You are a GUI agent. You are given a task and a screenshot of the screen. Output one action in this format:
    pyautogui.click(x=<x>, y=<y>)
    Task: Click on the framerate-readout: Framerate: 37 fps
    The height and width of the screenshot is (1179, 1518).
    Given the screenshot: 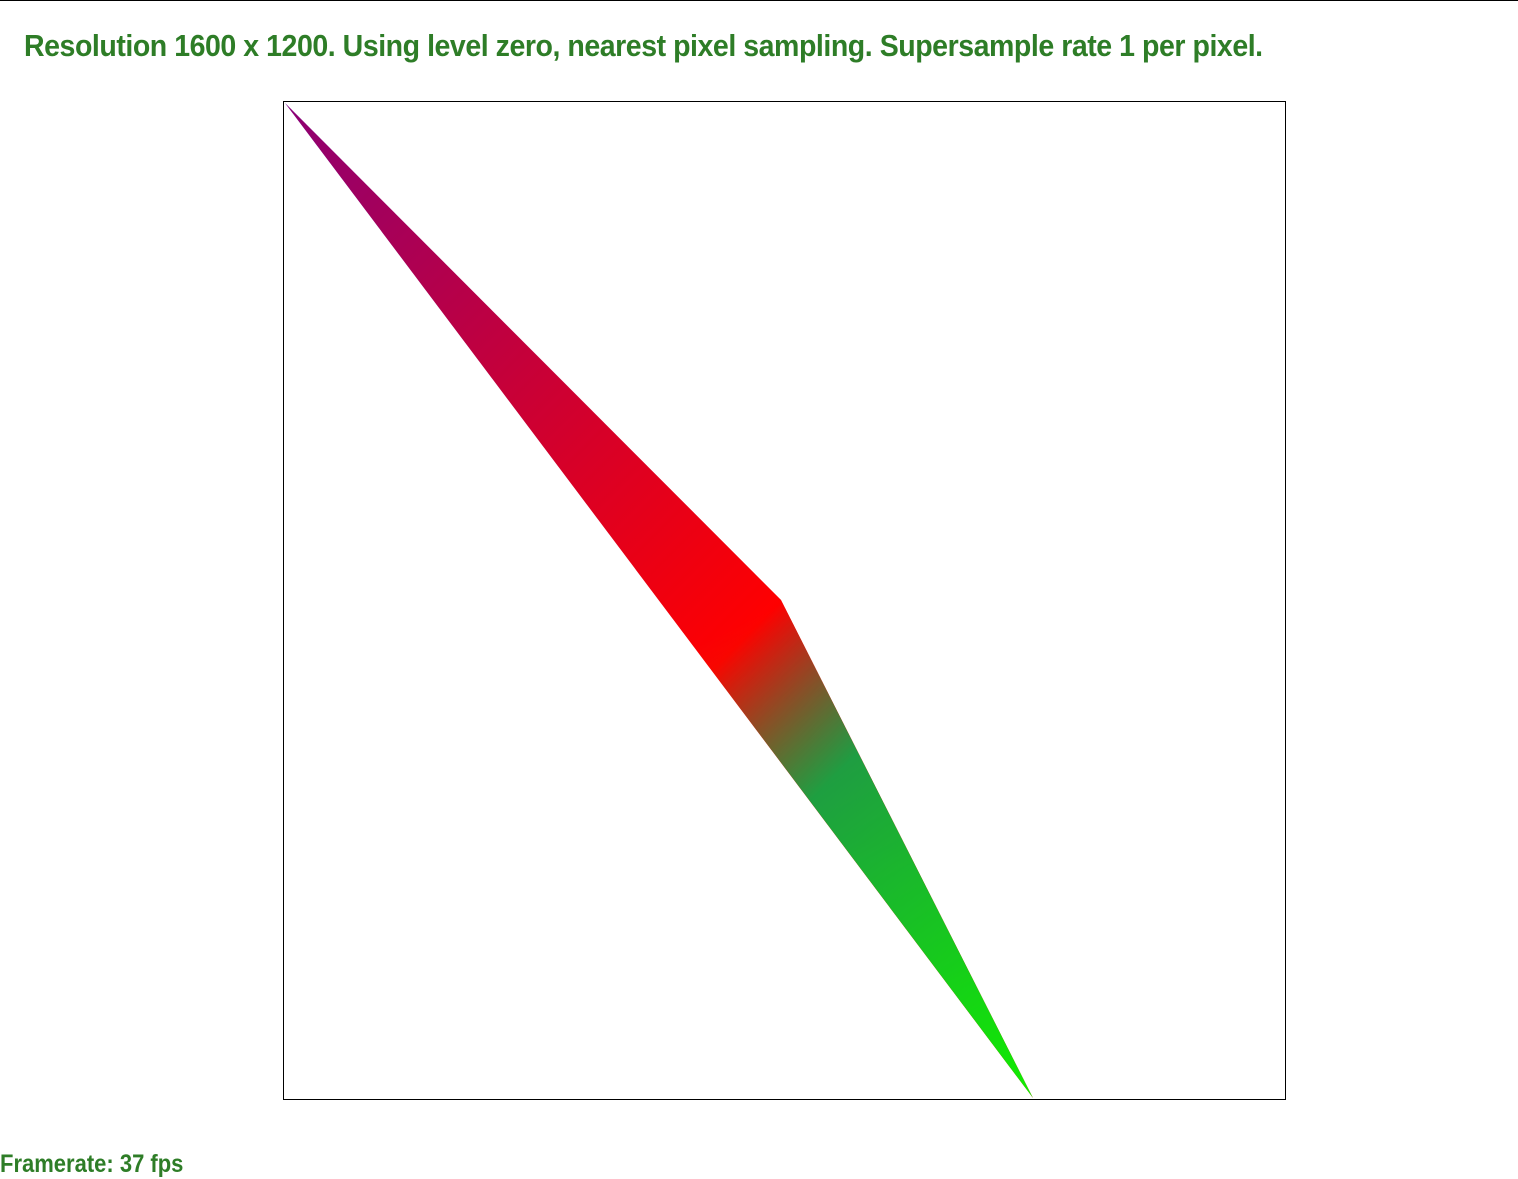 What is the action you would take?
    pyautogui.click(x=92, y=1164)
    